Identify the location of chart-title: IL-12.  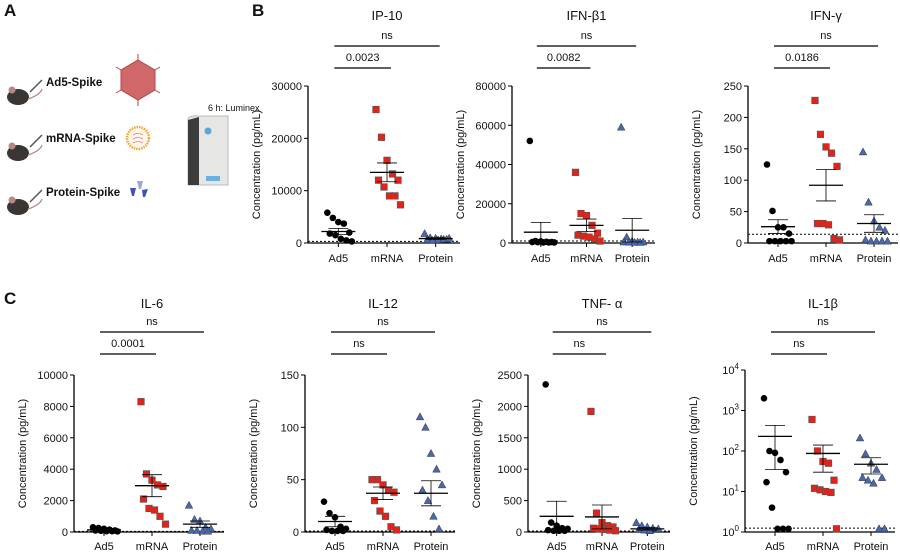
(383, 303).